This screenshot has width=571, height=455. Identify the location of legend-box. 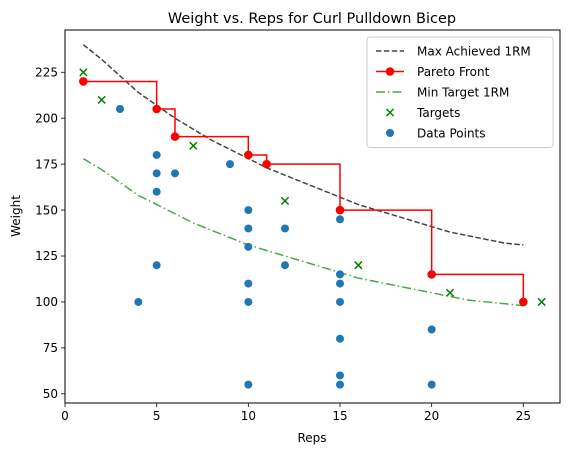
(460, 92).